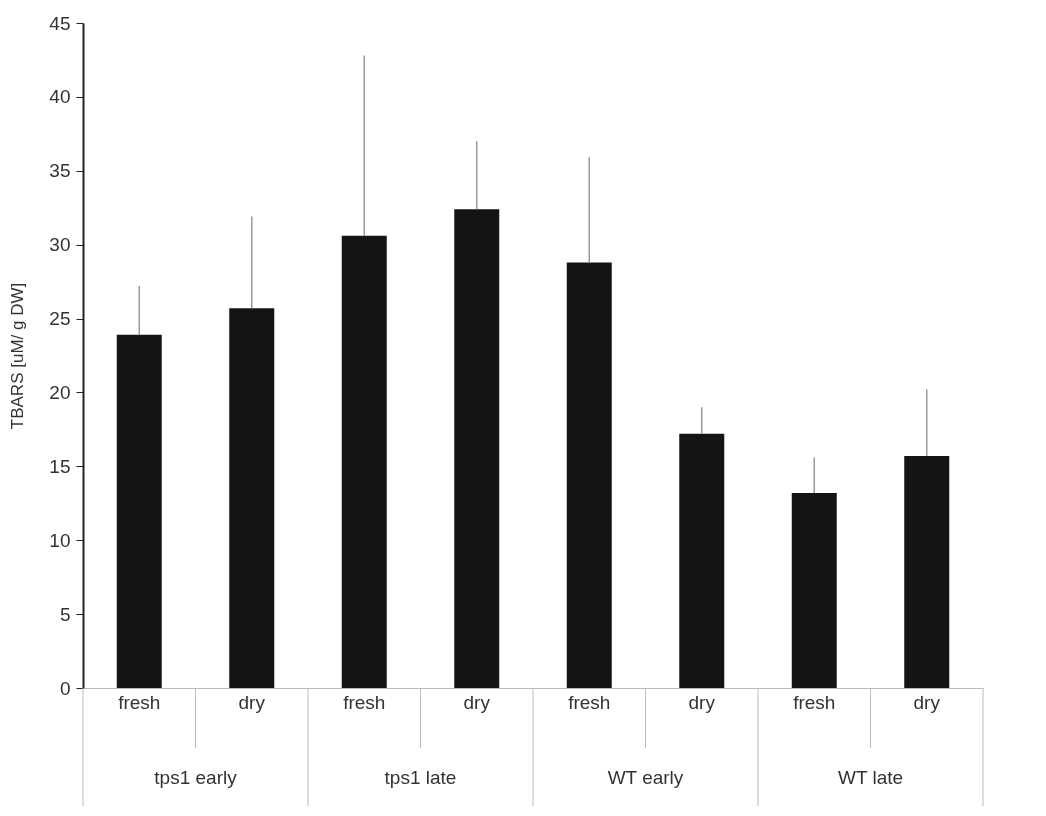 Image resolution: width=1046 pixels, height=816 pixels. Describe the element at coordinates (60, 23) in the screenshot. I see `y-tick-label: 45` at that location.